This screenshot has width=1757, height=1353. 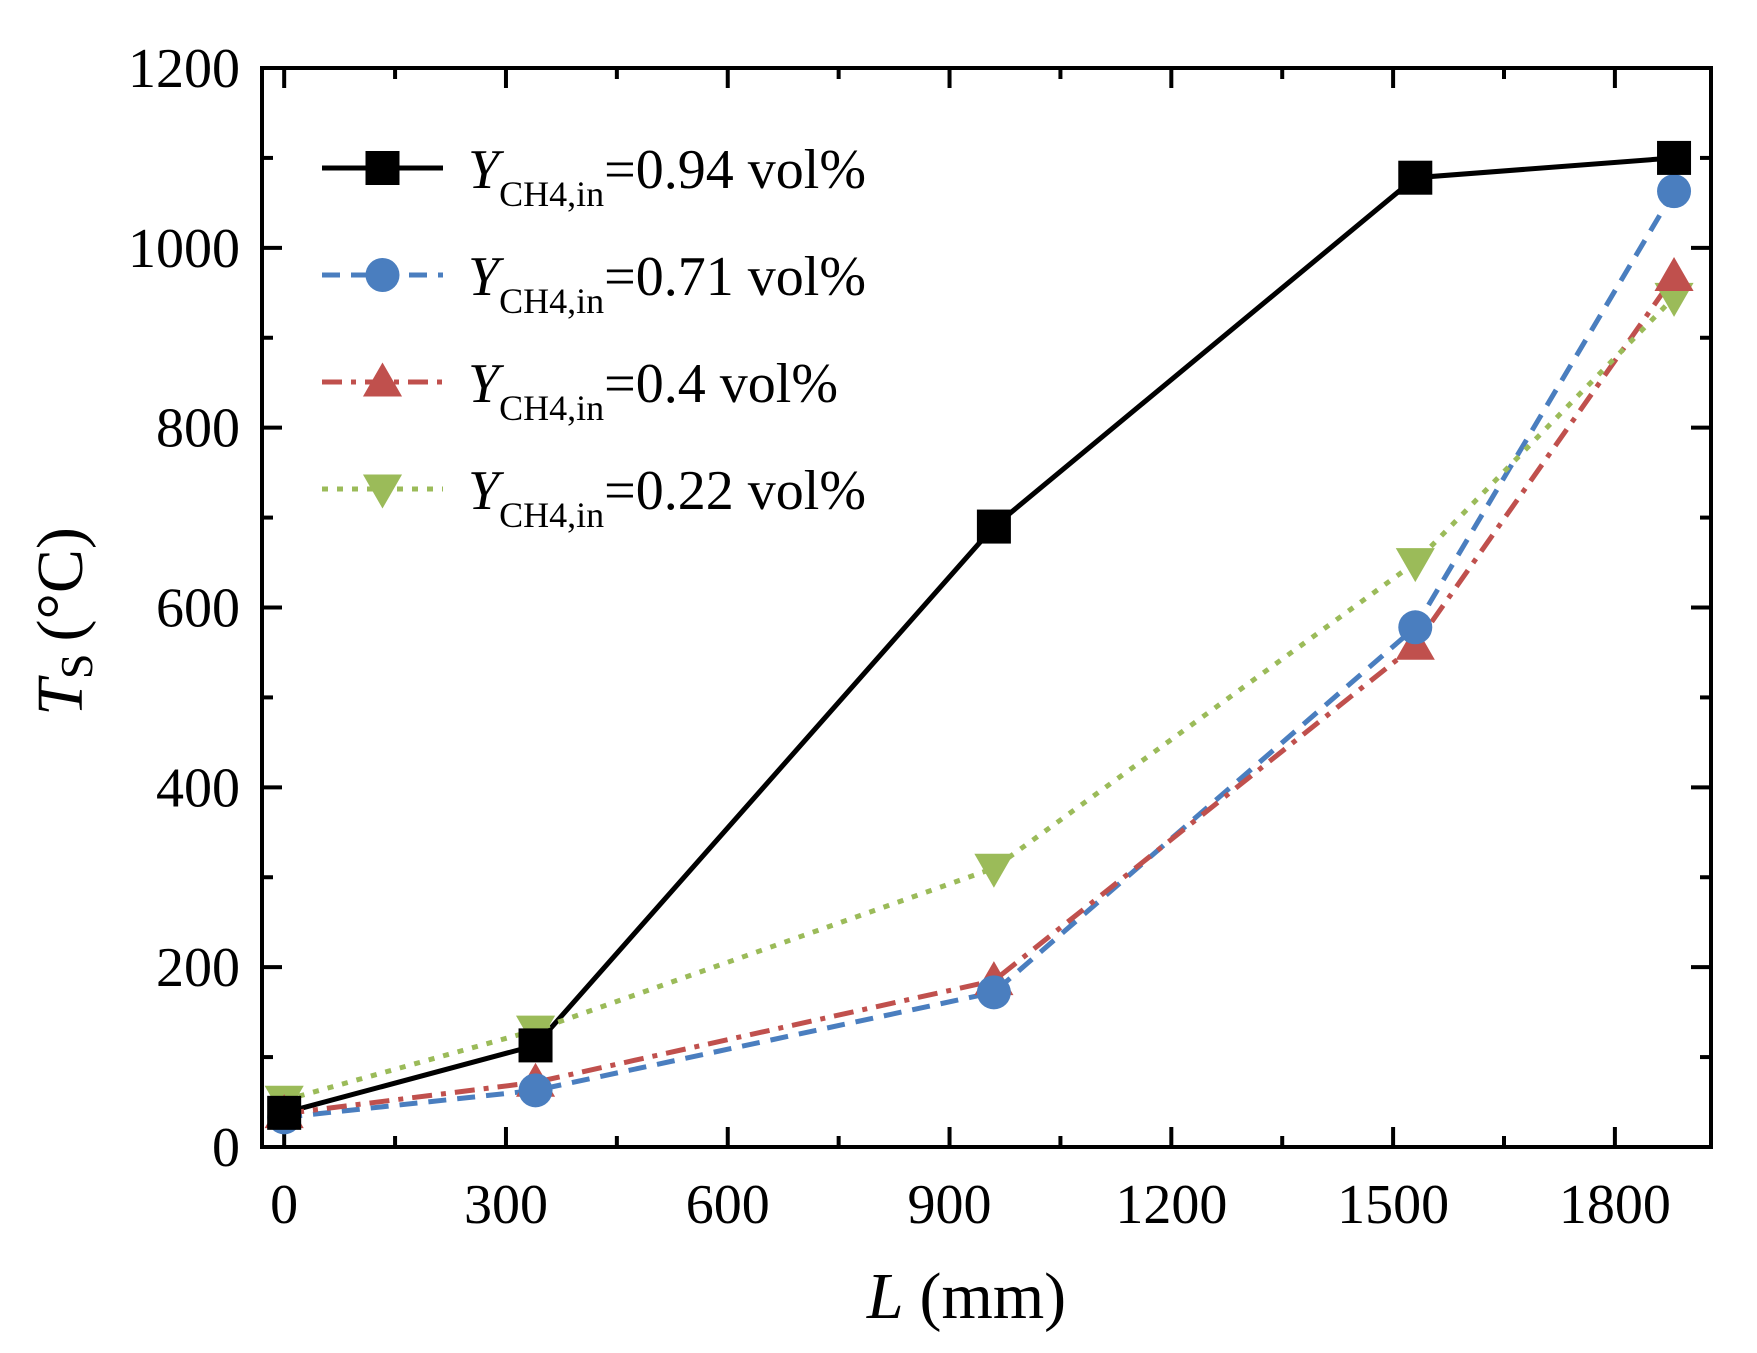 What do you see at coordinates (198, 429) in the screenshot?
I see `y-tick-label: 800` at bounding box center [198, 429].